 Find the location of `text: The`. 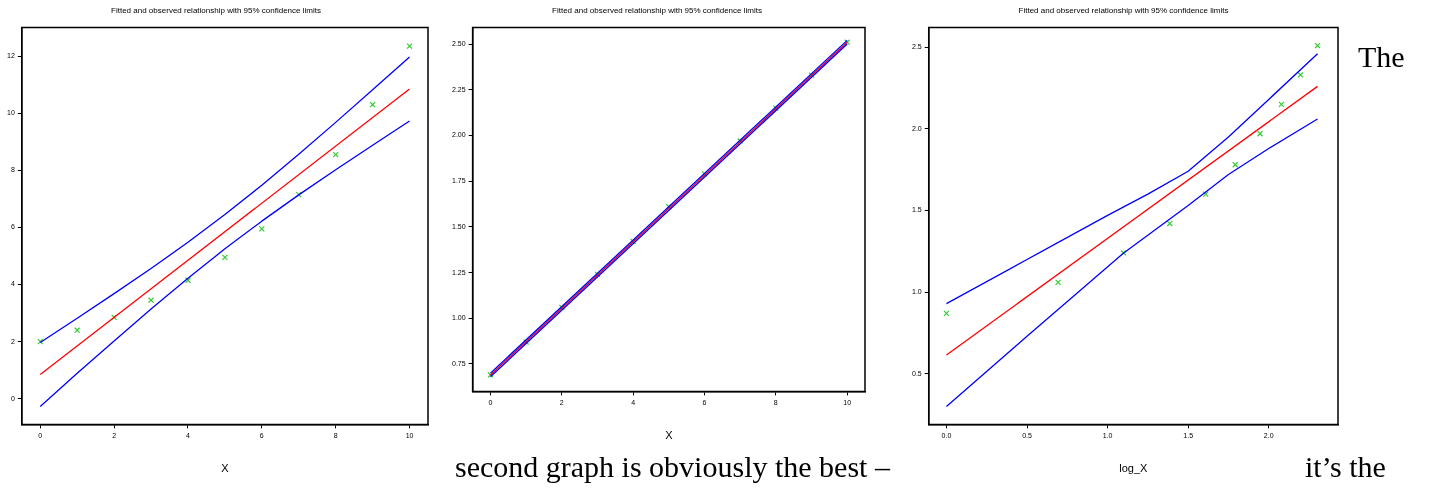

text: The is located at coordinates (1381, 57).